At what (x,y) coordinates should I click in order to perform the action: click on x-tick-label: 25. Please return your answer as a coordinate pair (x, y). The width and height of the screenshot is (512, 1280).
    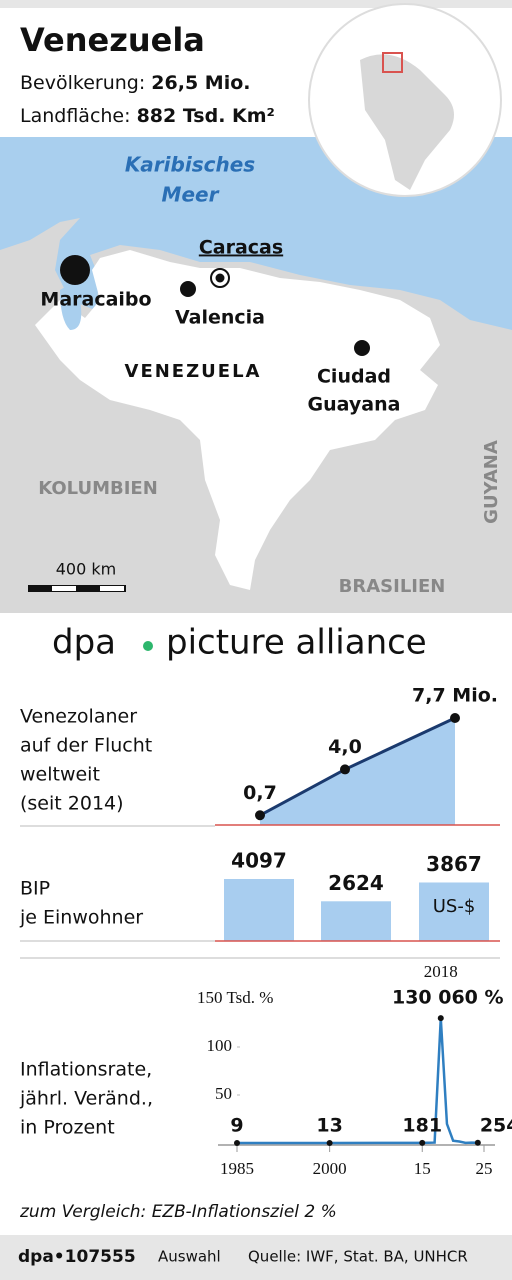
    Looking at the image, I should click on (484, 1168).